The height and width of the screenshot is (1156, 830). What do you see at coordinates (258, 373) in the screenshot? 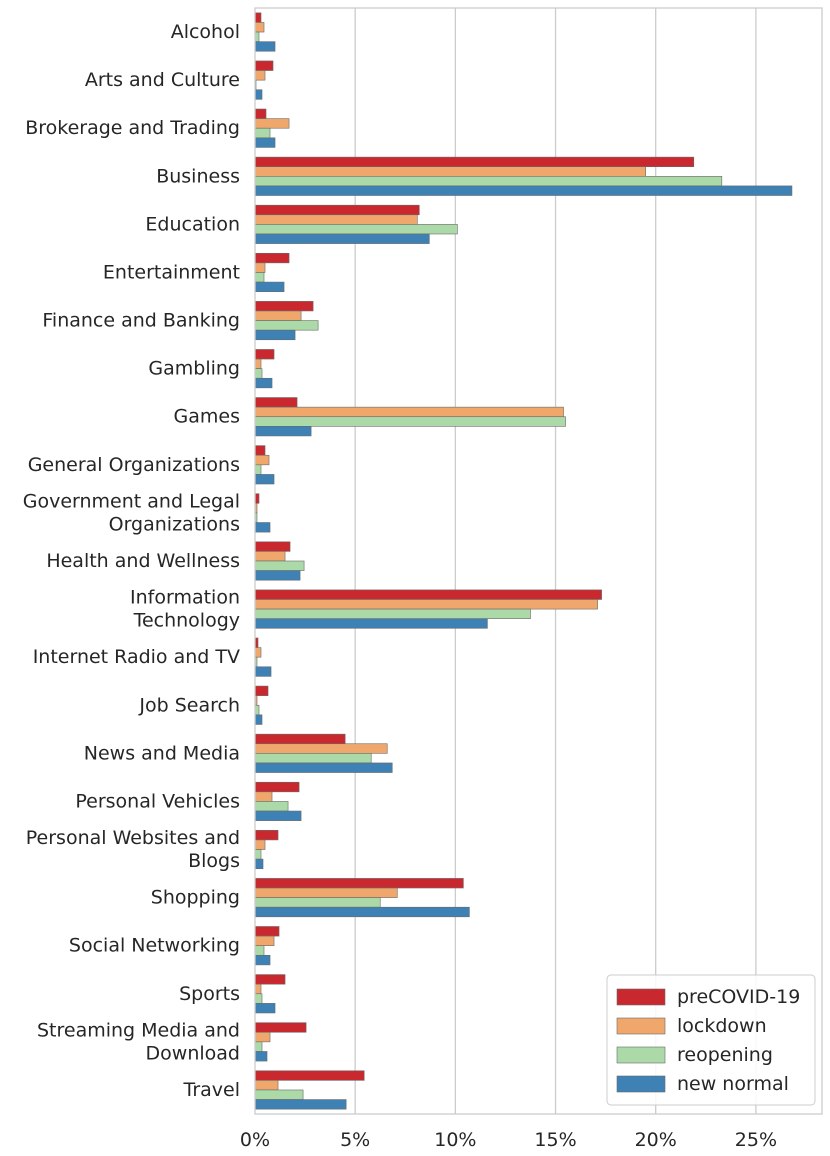
I see `bar-gambling-reopening` at bounding box center [258, 373].